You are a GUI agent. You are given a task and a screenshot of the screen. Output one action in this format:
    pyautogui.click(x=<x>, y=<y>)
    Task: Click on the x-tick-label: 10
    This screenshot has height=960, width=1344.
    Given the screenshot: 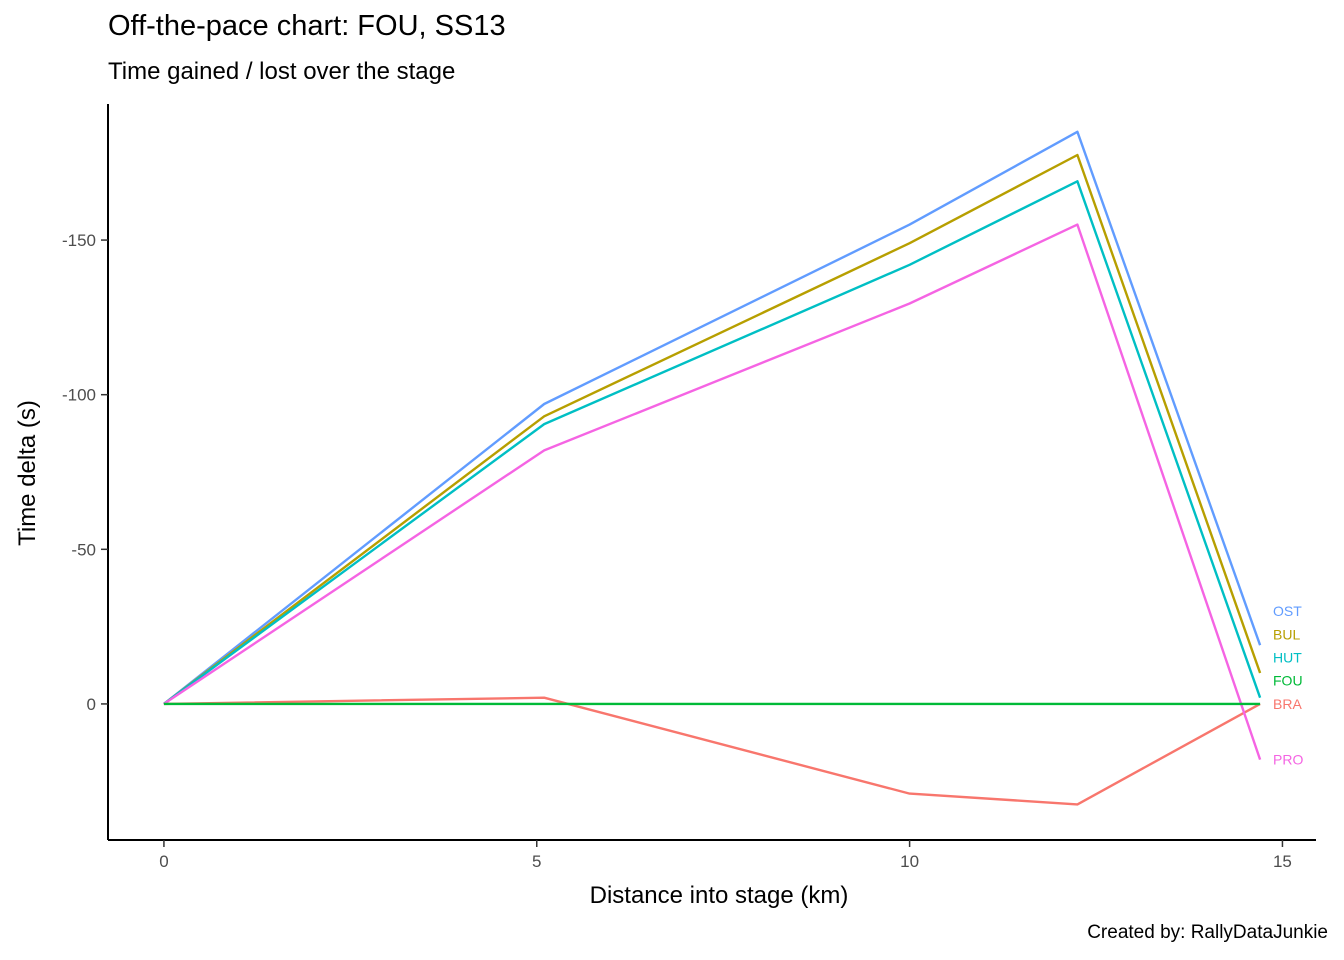 What is the action you would take?
    pyautogui.click(x=909, y=861)
    